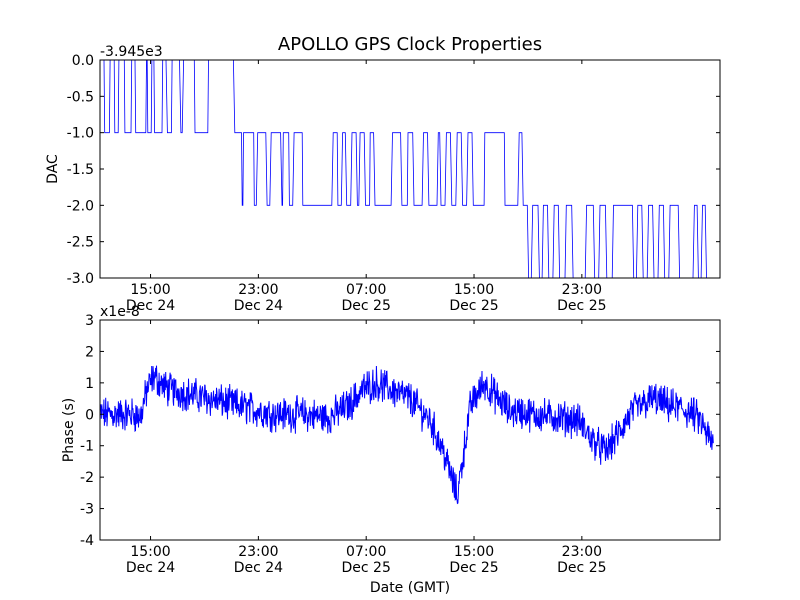 The height and width of the screenshot is (600, 800). What do you see at coordinates (89, 384) in the screenshot?
I see `y-tick-label: 1` at bounding box center [89, 384].